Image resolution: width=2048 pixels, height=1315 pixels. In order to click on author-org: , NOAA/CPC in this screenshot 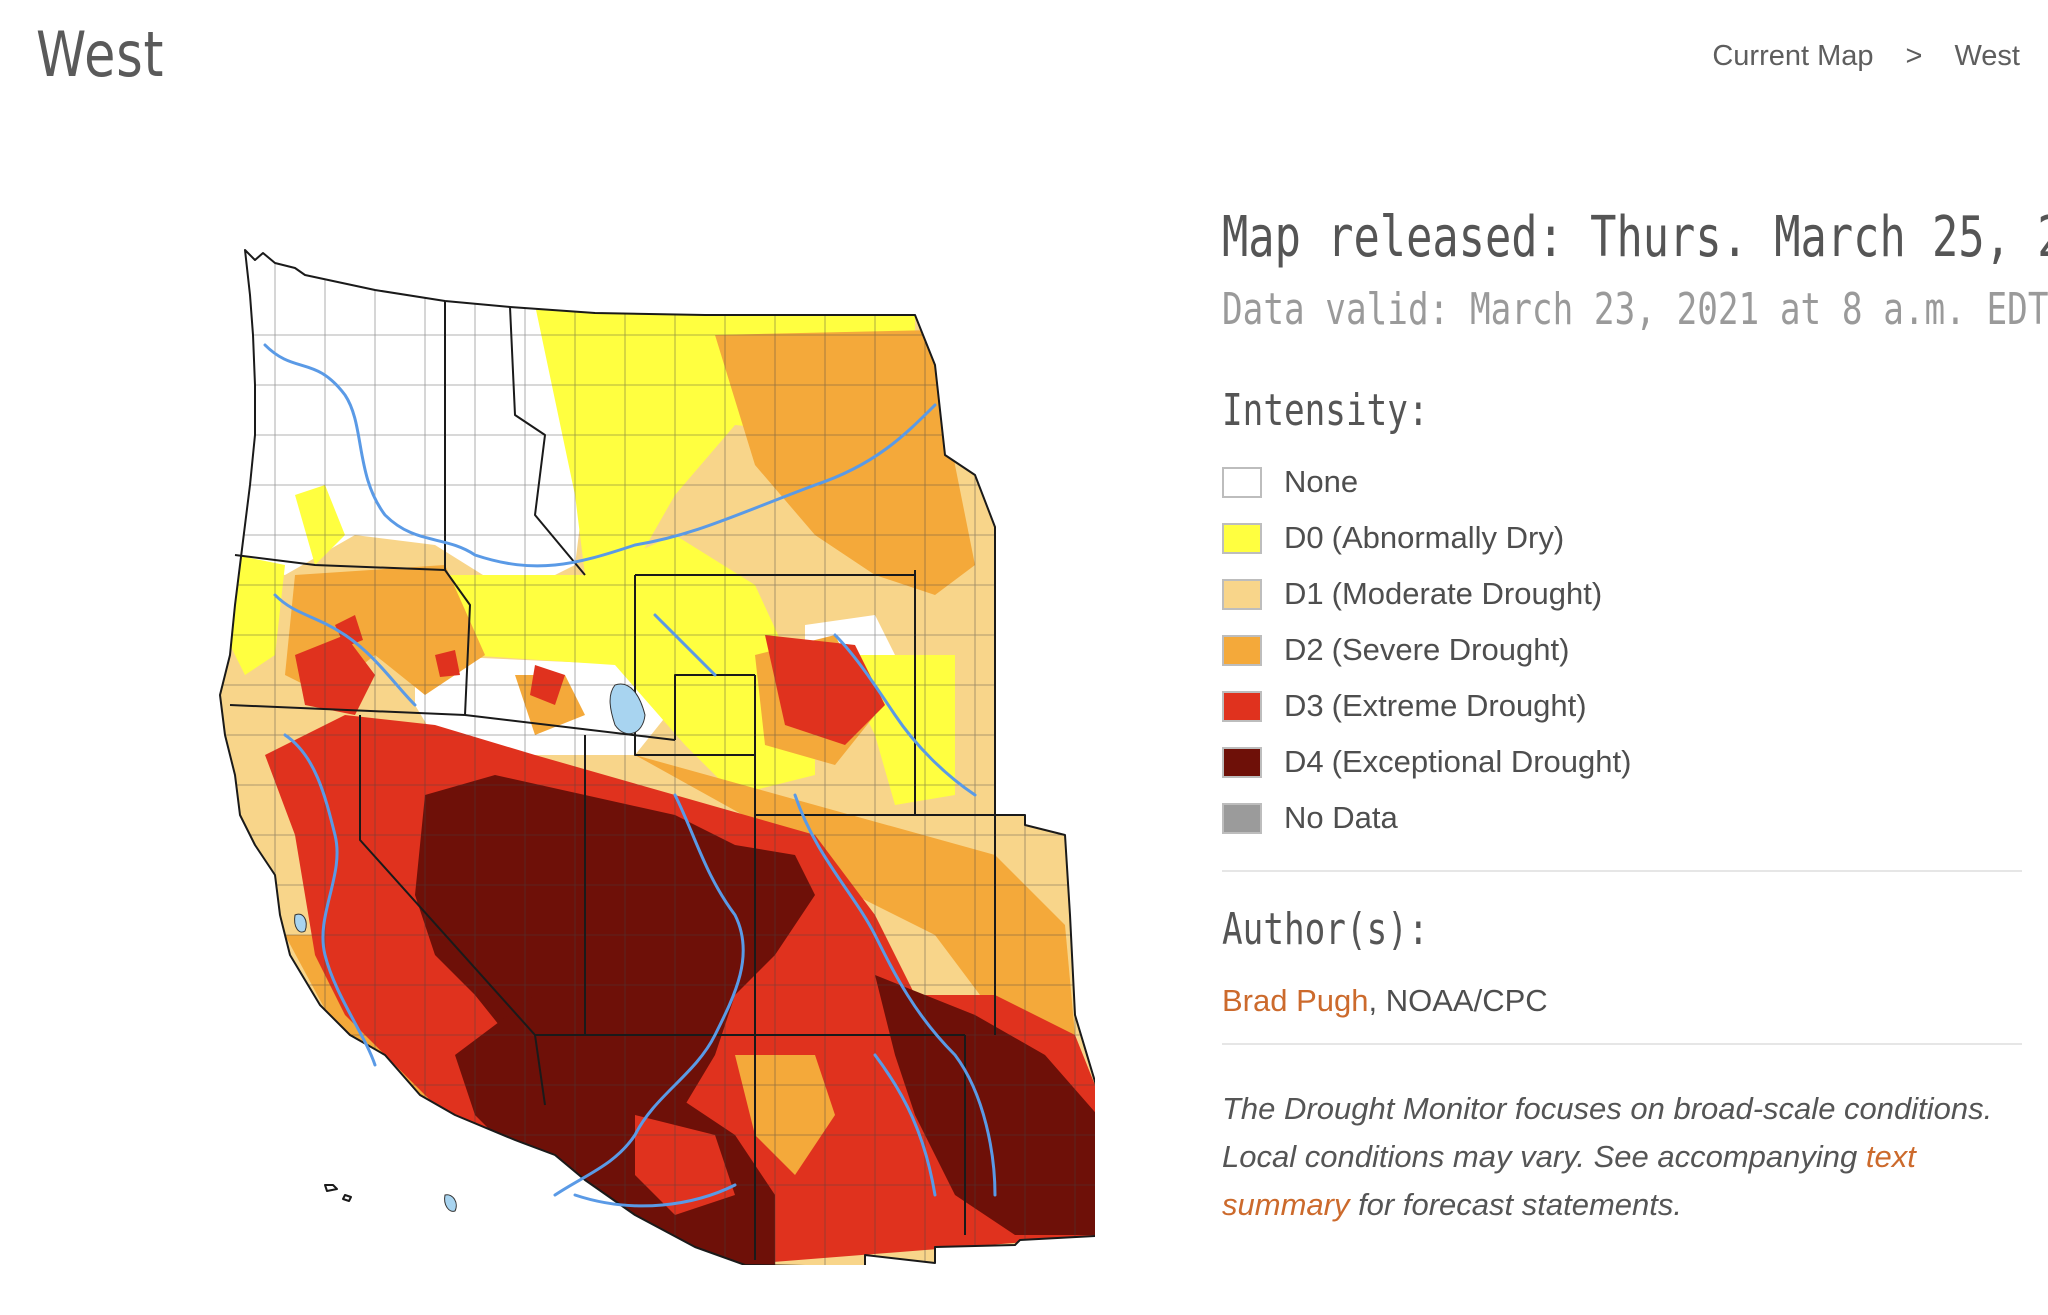, I will do `click(1458, 1000)`.